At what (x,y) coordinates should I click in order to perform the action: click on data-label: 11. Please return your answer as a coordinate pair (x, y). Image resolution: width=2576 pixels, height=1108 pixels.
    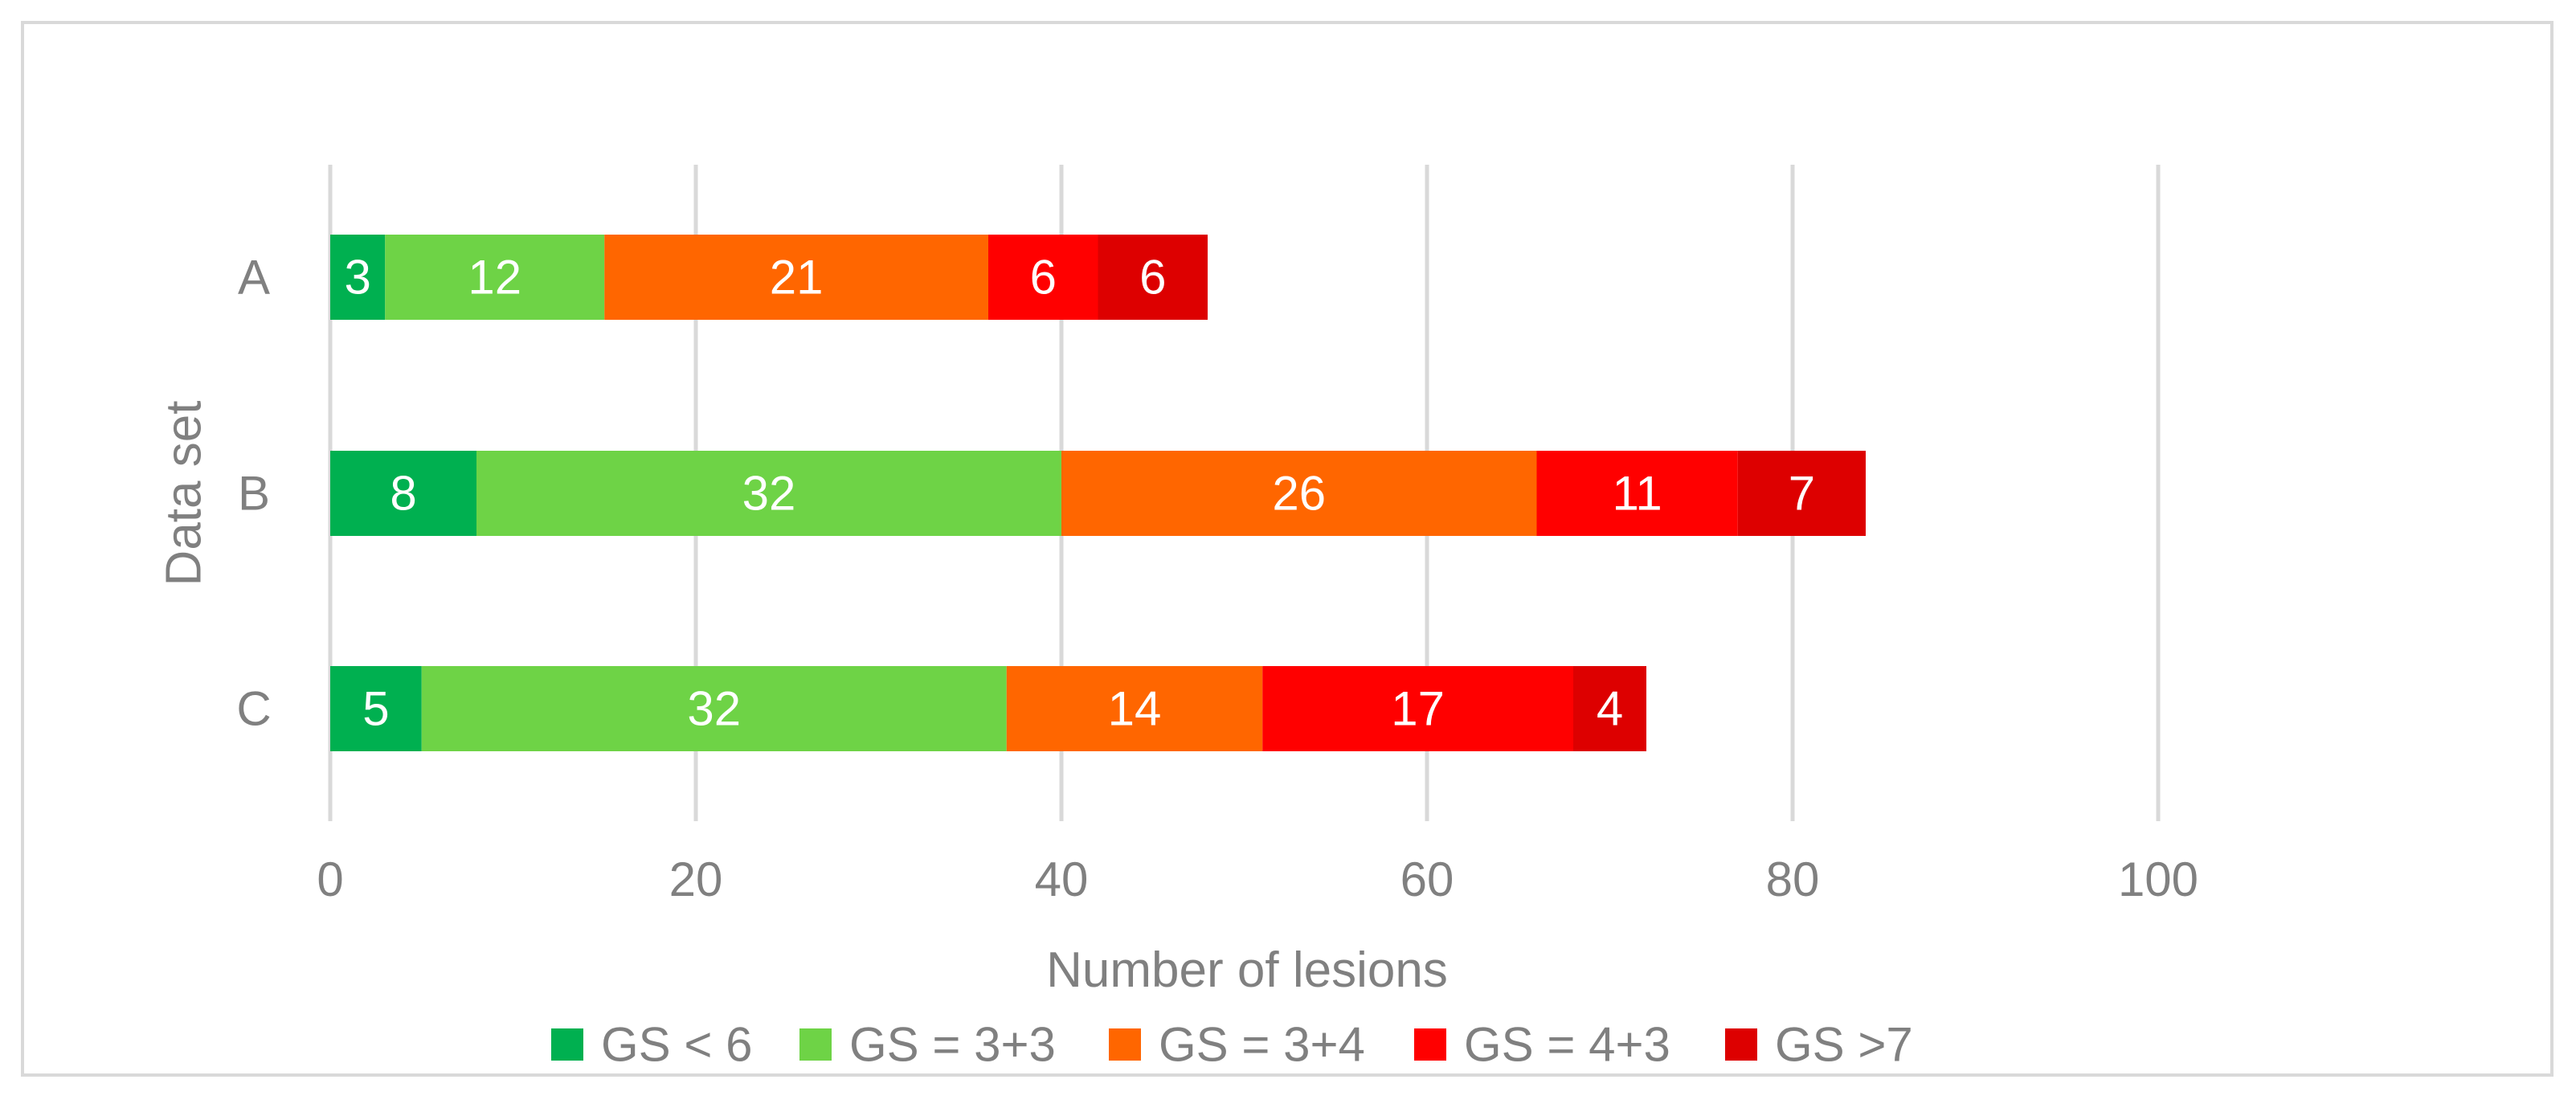
    Looking at the image, I should click on (1637, 494).